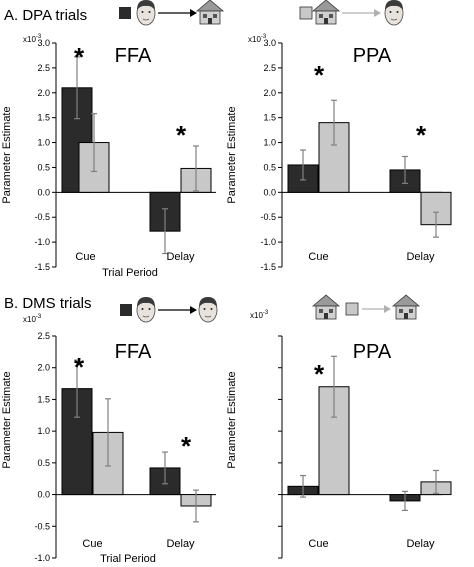 This screenshot has width=474, height=567. Describe the element at coordinates (261, 13) in the screenshot. I see `legend-a` at that location.